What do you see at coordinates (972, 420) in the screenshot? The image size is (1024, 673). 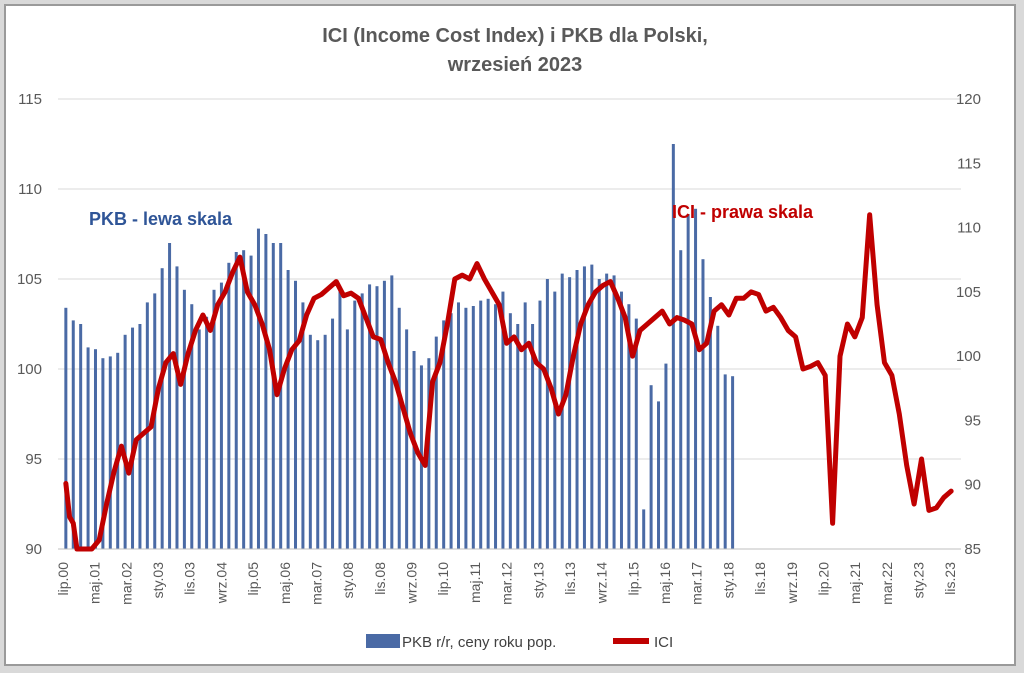 I see `y-right-tick-label: 95` at bounding box center [972, 420].